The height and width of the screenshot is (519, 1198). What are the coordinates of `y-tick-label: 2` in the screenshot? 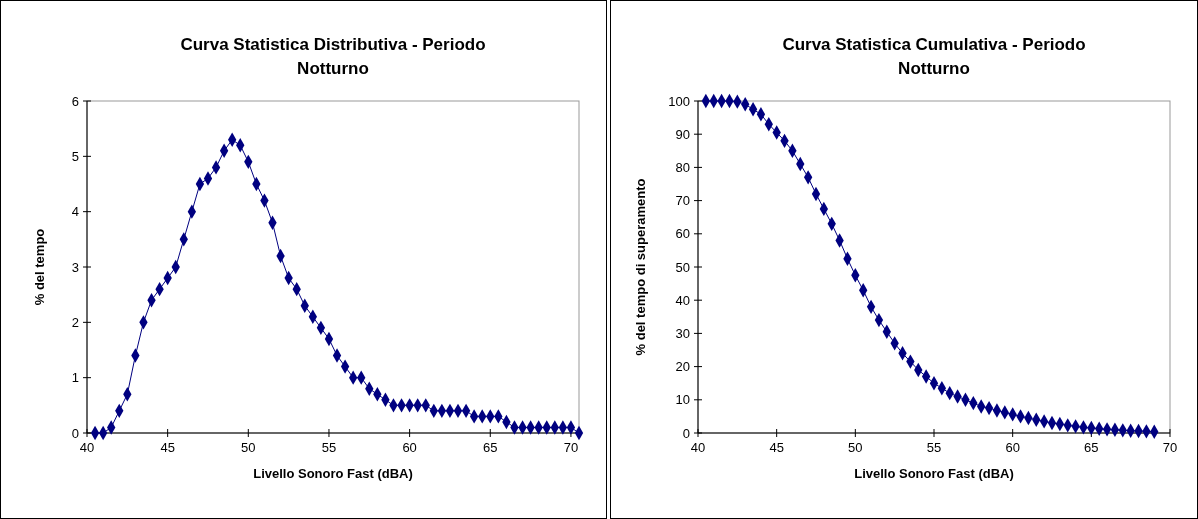 It's located at (75, 322).